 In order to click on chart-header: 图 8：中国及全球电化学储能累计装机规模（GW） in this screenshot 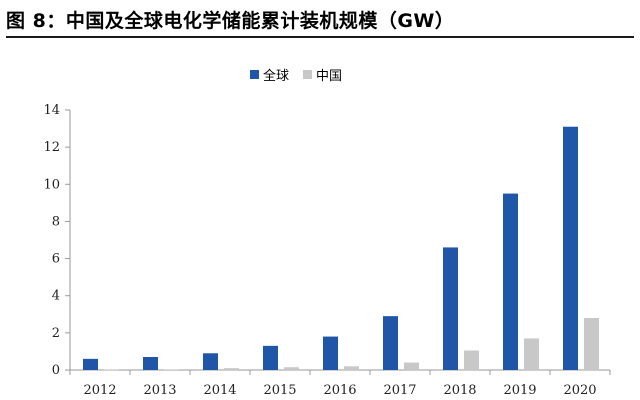, I will do `click(320, 20)`.